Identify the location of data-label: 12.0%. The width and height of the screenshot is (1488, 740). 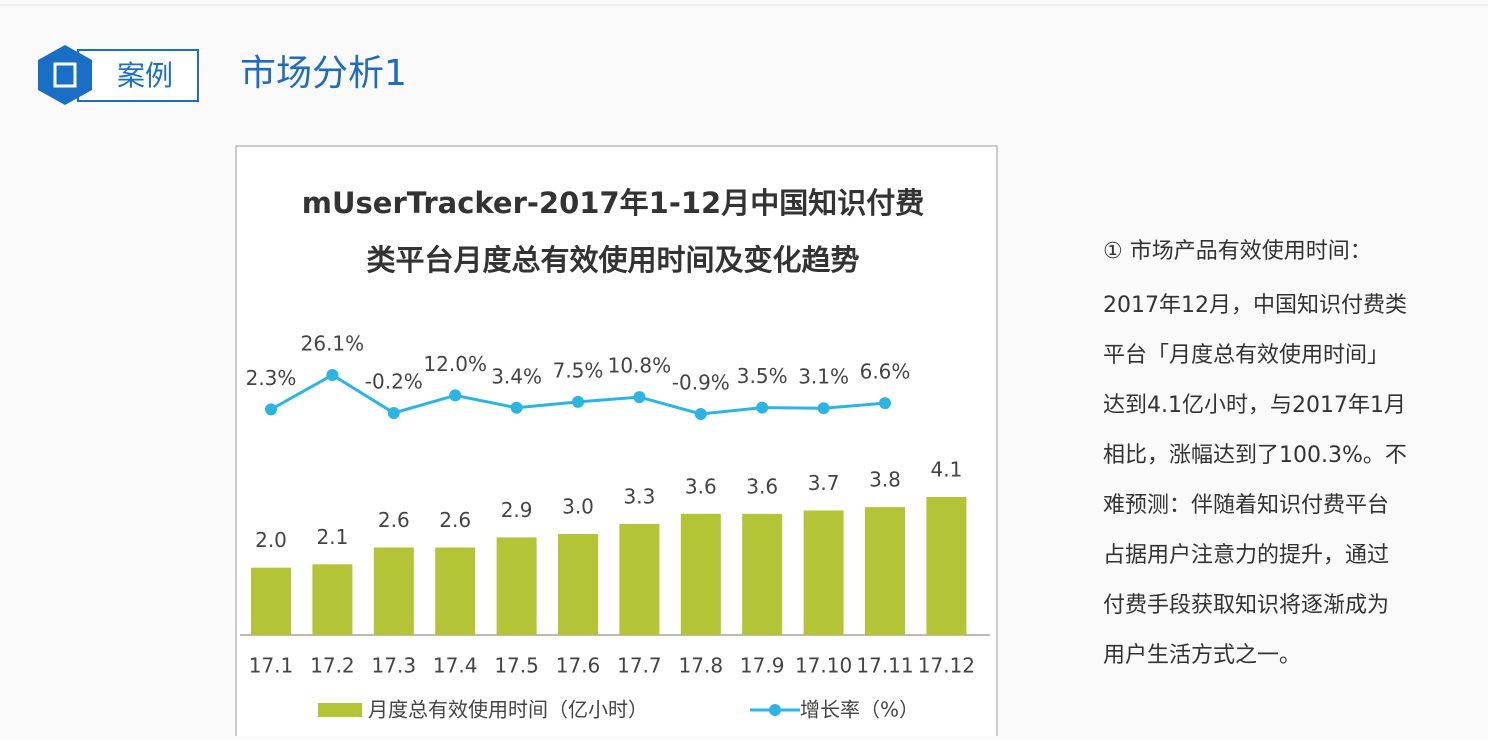
(455, 364).